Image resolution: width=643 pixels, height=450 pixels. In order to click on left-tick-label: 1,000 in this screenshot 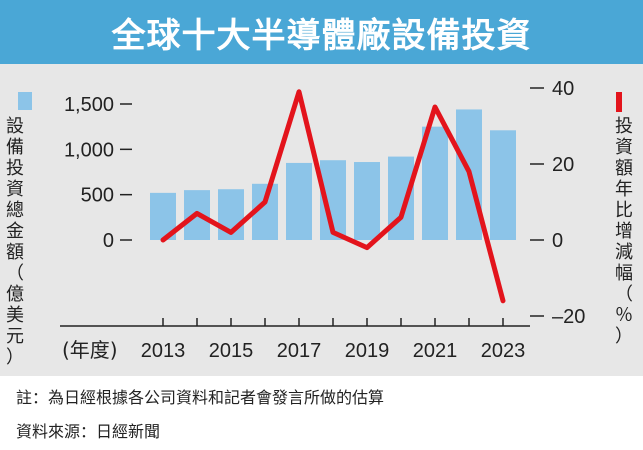, I will do `click(89, 150)`.